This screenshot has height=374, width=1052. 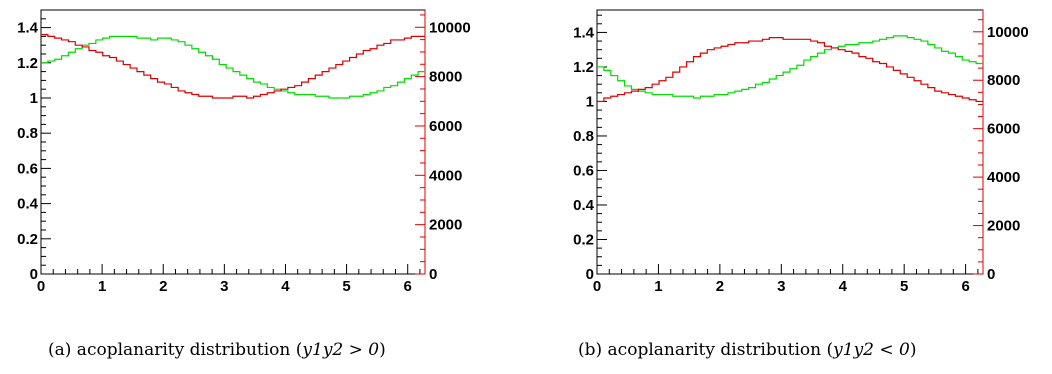 I want to click on caption-b: (b) acoplanarity distribution (y1y2 < 0), so click(x=747, y=350).